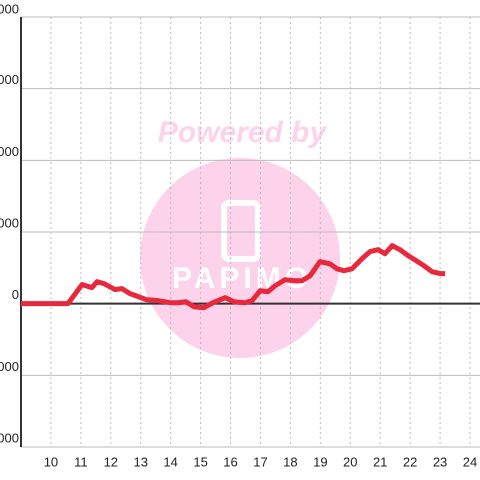 This screenshot has height=480, width=480. What do you see at coordinates (170, 461) in the screenshot?
I see `x-tick-label: 14` at bounding box center [170, 461].